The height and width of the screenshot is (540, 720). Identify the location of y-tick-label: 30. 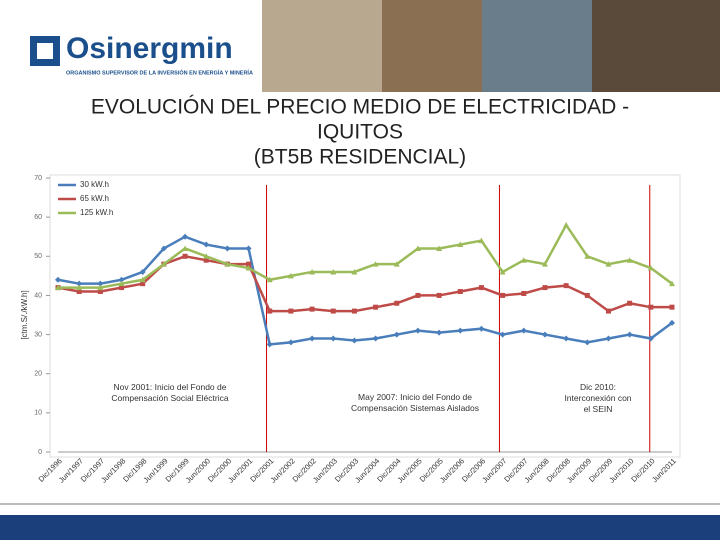
(38, 334).